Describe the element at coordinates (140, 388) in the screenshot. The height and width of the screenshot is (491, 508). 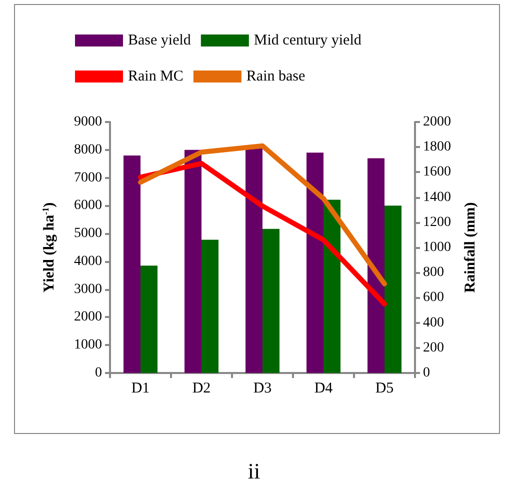
I see `x-tick-label: D1` at that location.